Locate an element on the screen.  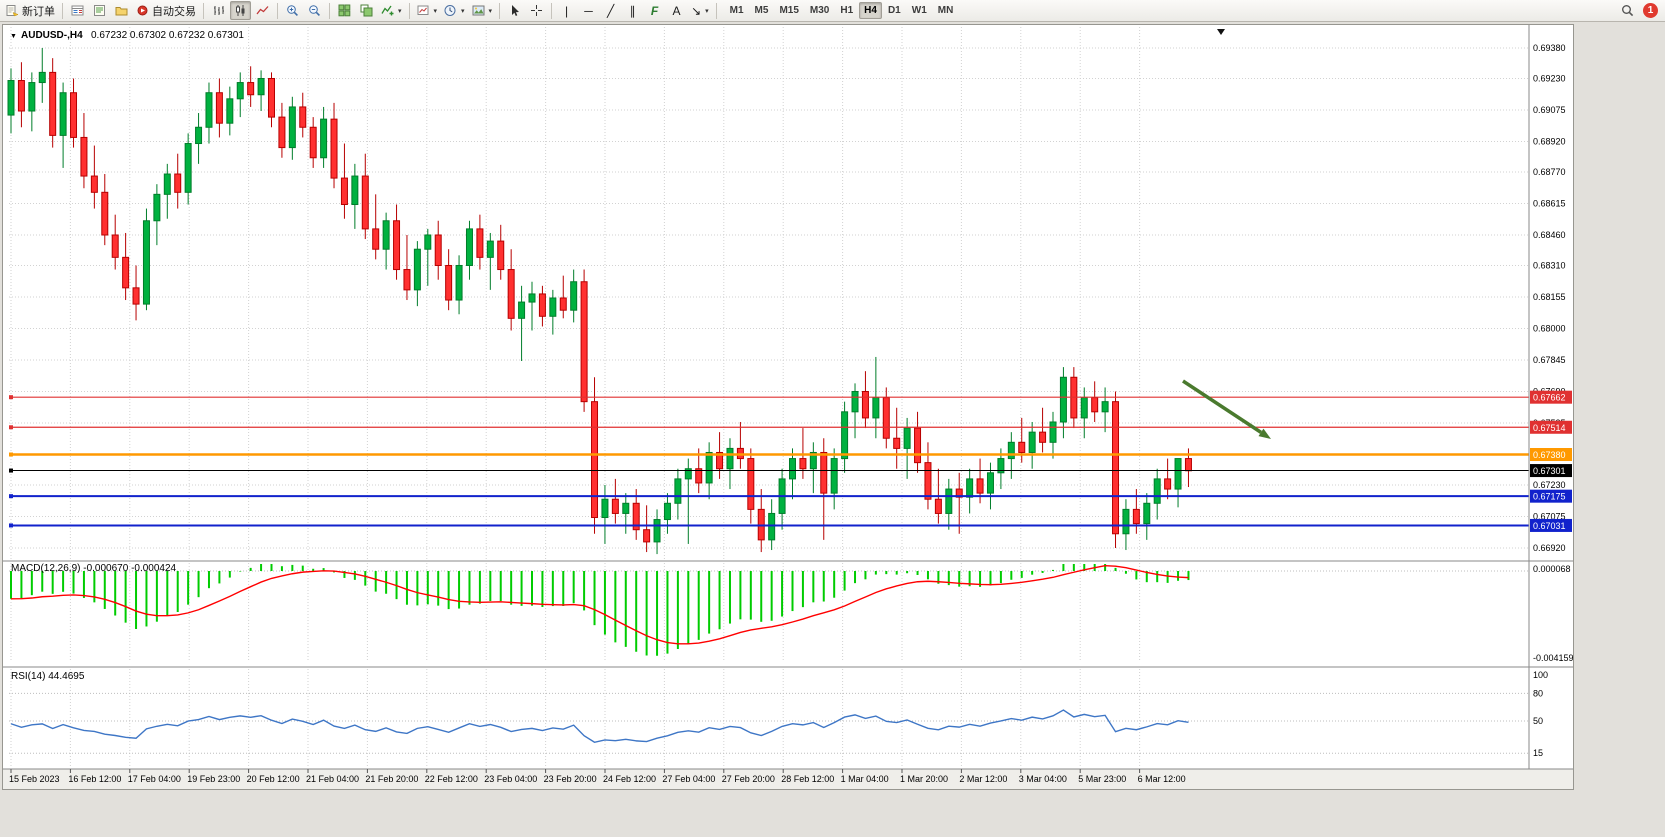
price-scale-label: 0.68310 is located at coordinates (1549, 265).